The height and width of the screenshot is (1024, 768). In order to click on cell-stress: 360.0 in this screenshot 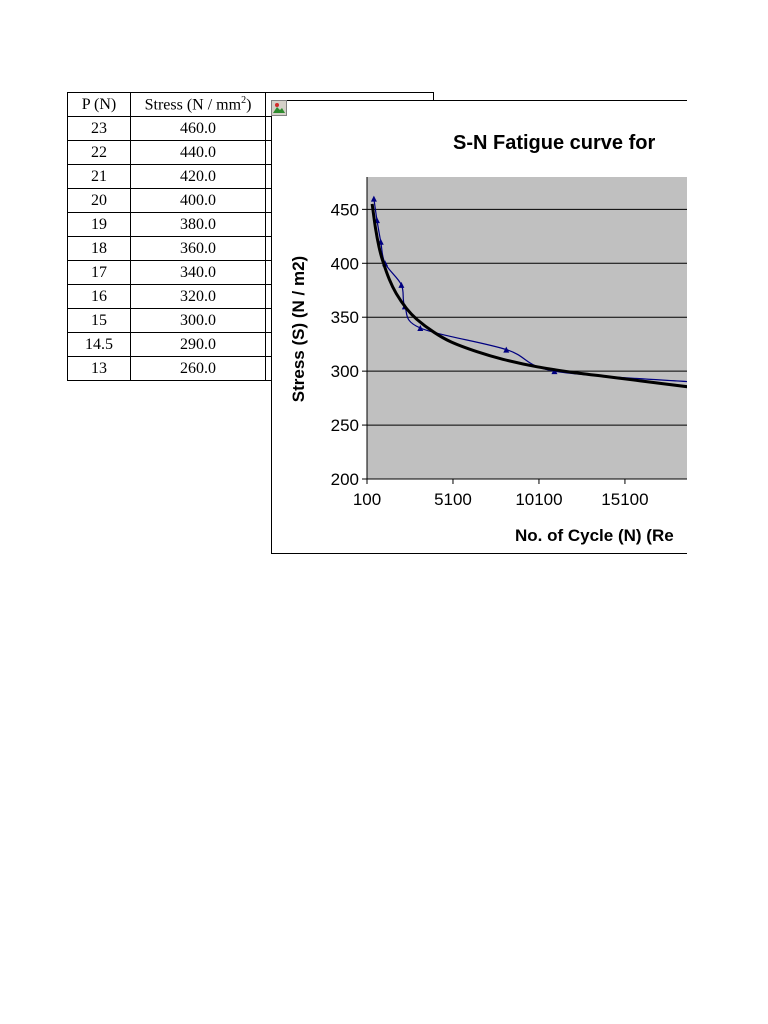, I will do `click(198, 248)`.